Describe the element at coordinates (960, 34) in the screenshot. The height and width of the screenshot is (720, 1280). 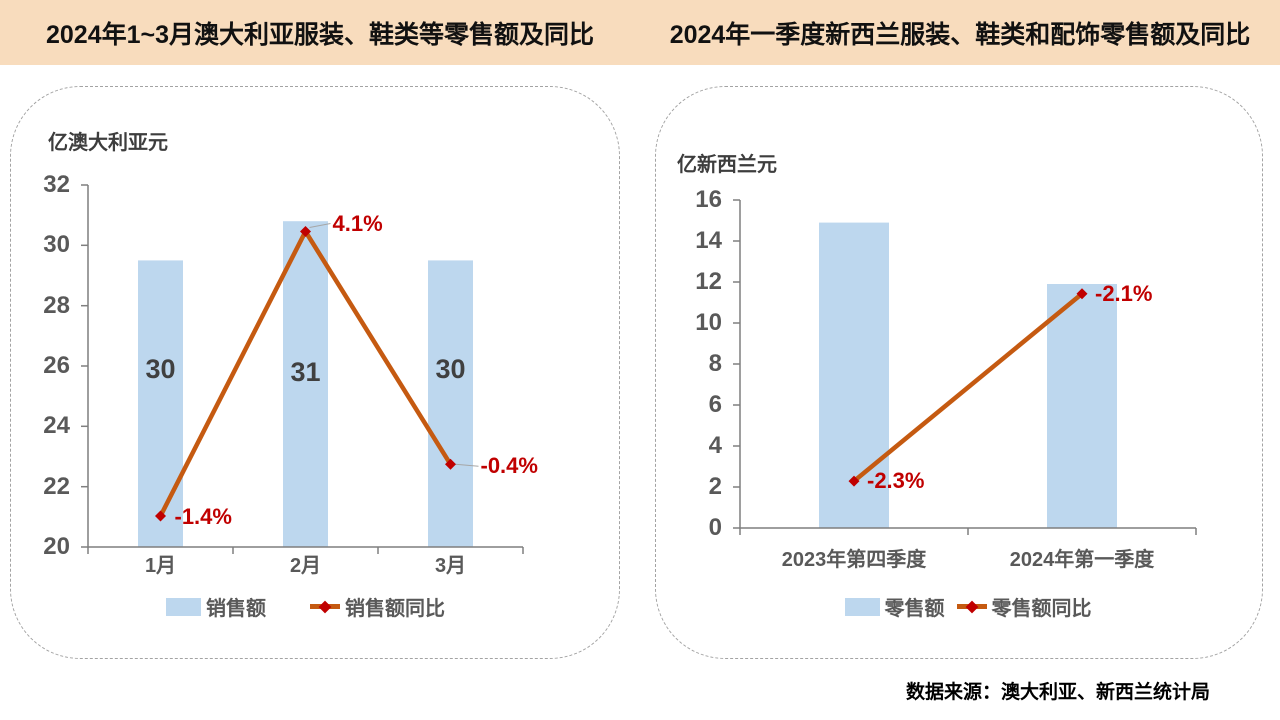
I see `chart-title-newzealand: 2024年一季度新西兰服装、鞋类和配饰零售额及同比` at that location.